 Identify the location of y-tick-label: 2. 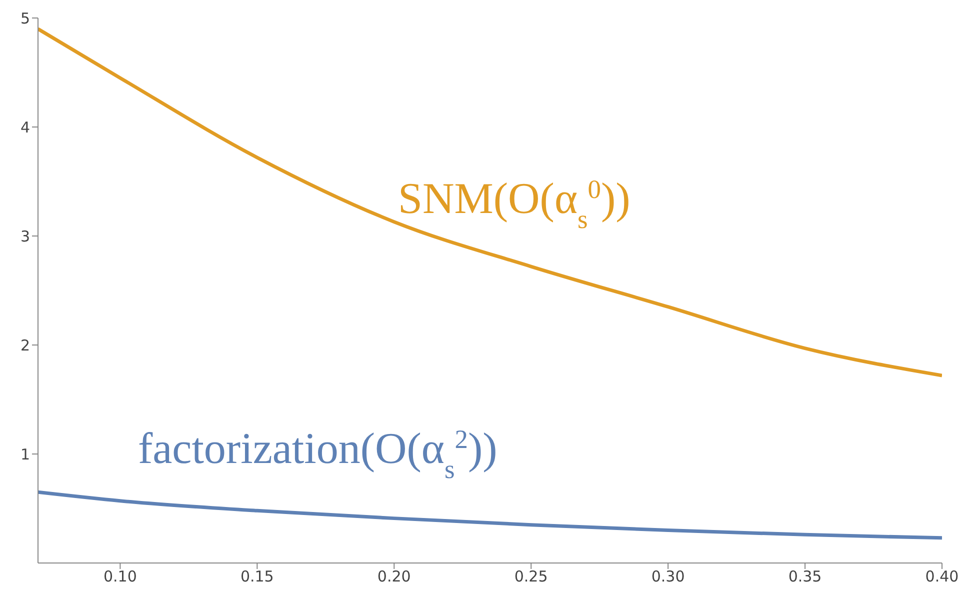
(25, 345).